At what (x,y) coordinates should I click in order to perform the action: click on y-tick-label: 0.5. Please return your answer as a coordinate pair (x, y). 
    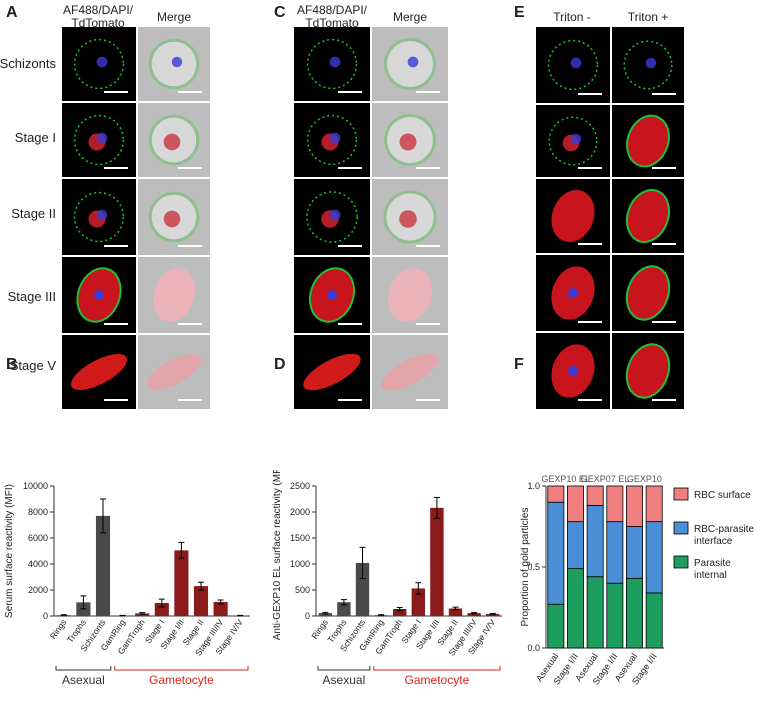
    Looking at the image, I should click on (533, 567).